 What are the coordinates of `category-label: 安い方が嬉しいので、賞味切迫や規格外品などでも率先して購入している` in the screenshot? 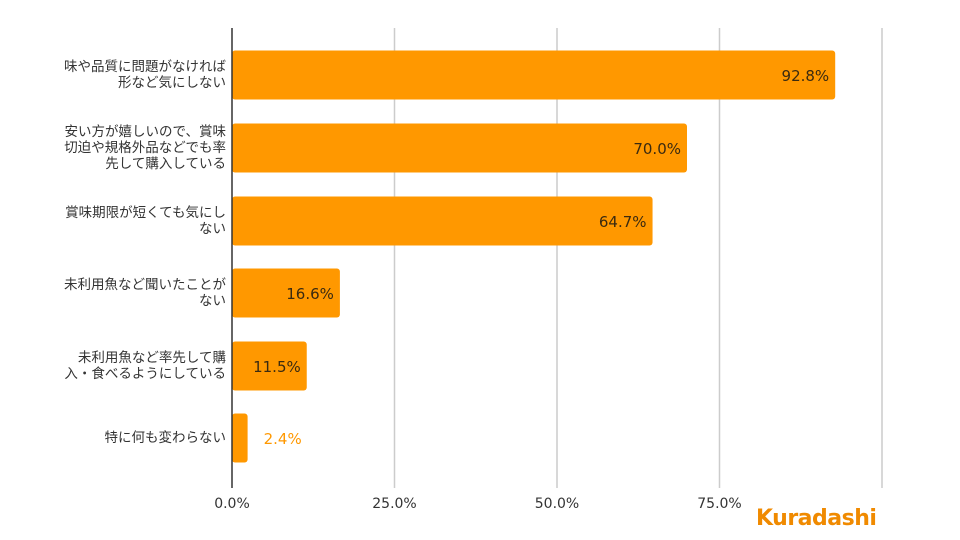 It's located at (145, 148).